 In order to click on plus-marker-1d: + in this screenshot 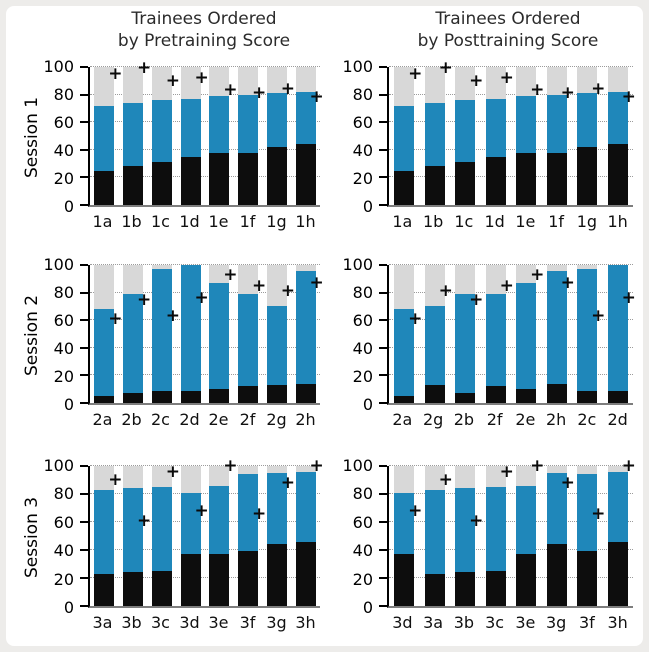, I will do `click(201, 78)`.